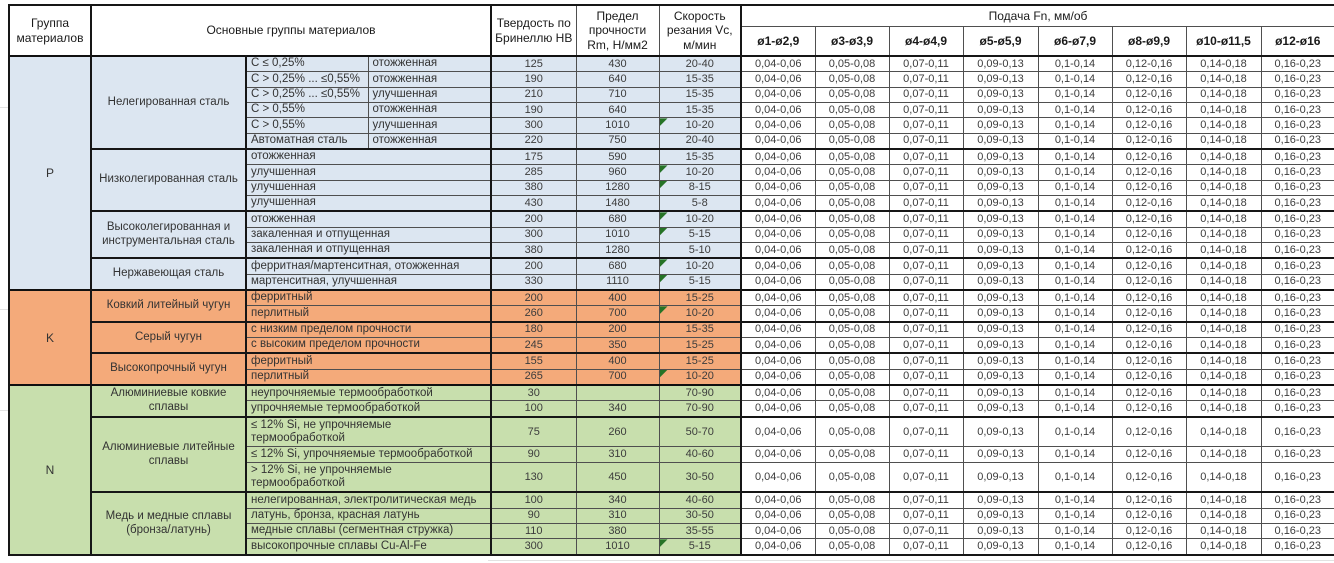 This screenshot has width=1334, height=563. What do you see at coordinates (368, 361) in the screenshot?
I see `sub-label-cell: ферритный` at bounding box center [368, 361].